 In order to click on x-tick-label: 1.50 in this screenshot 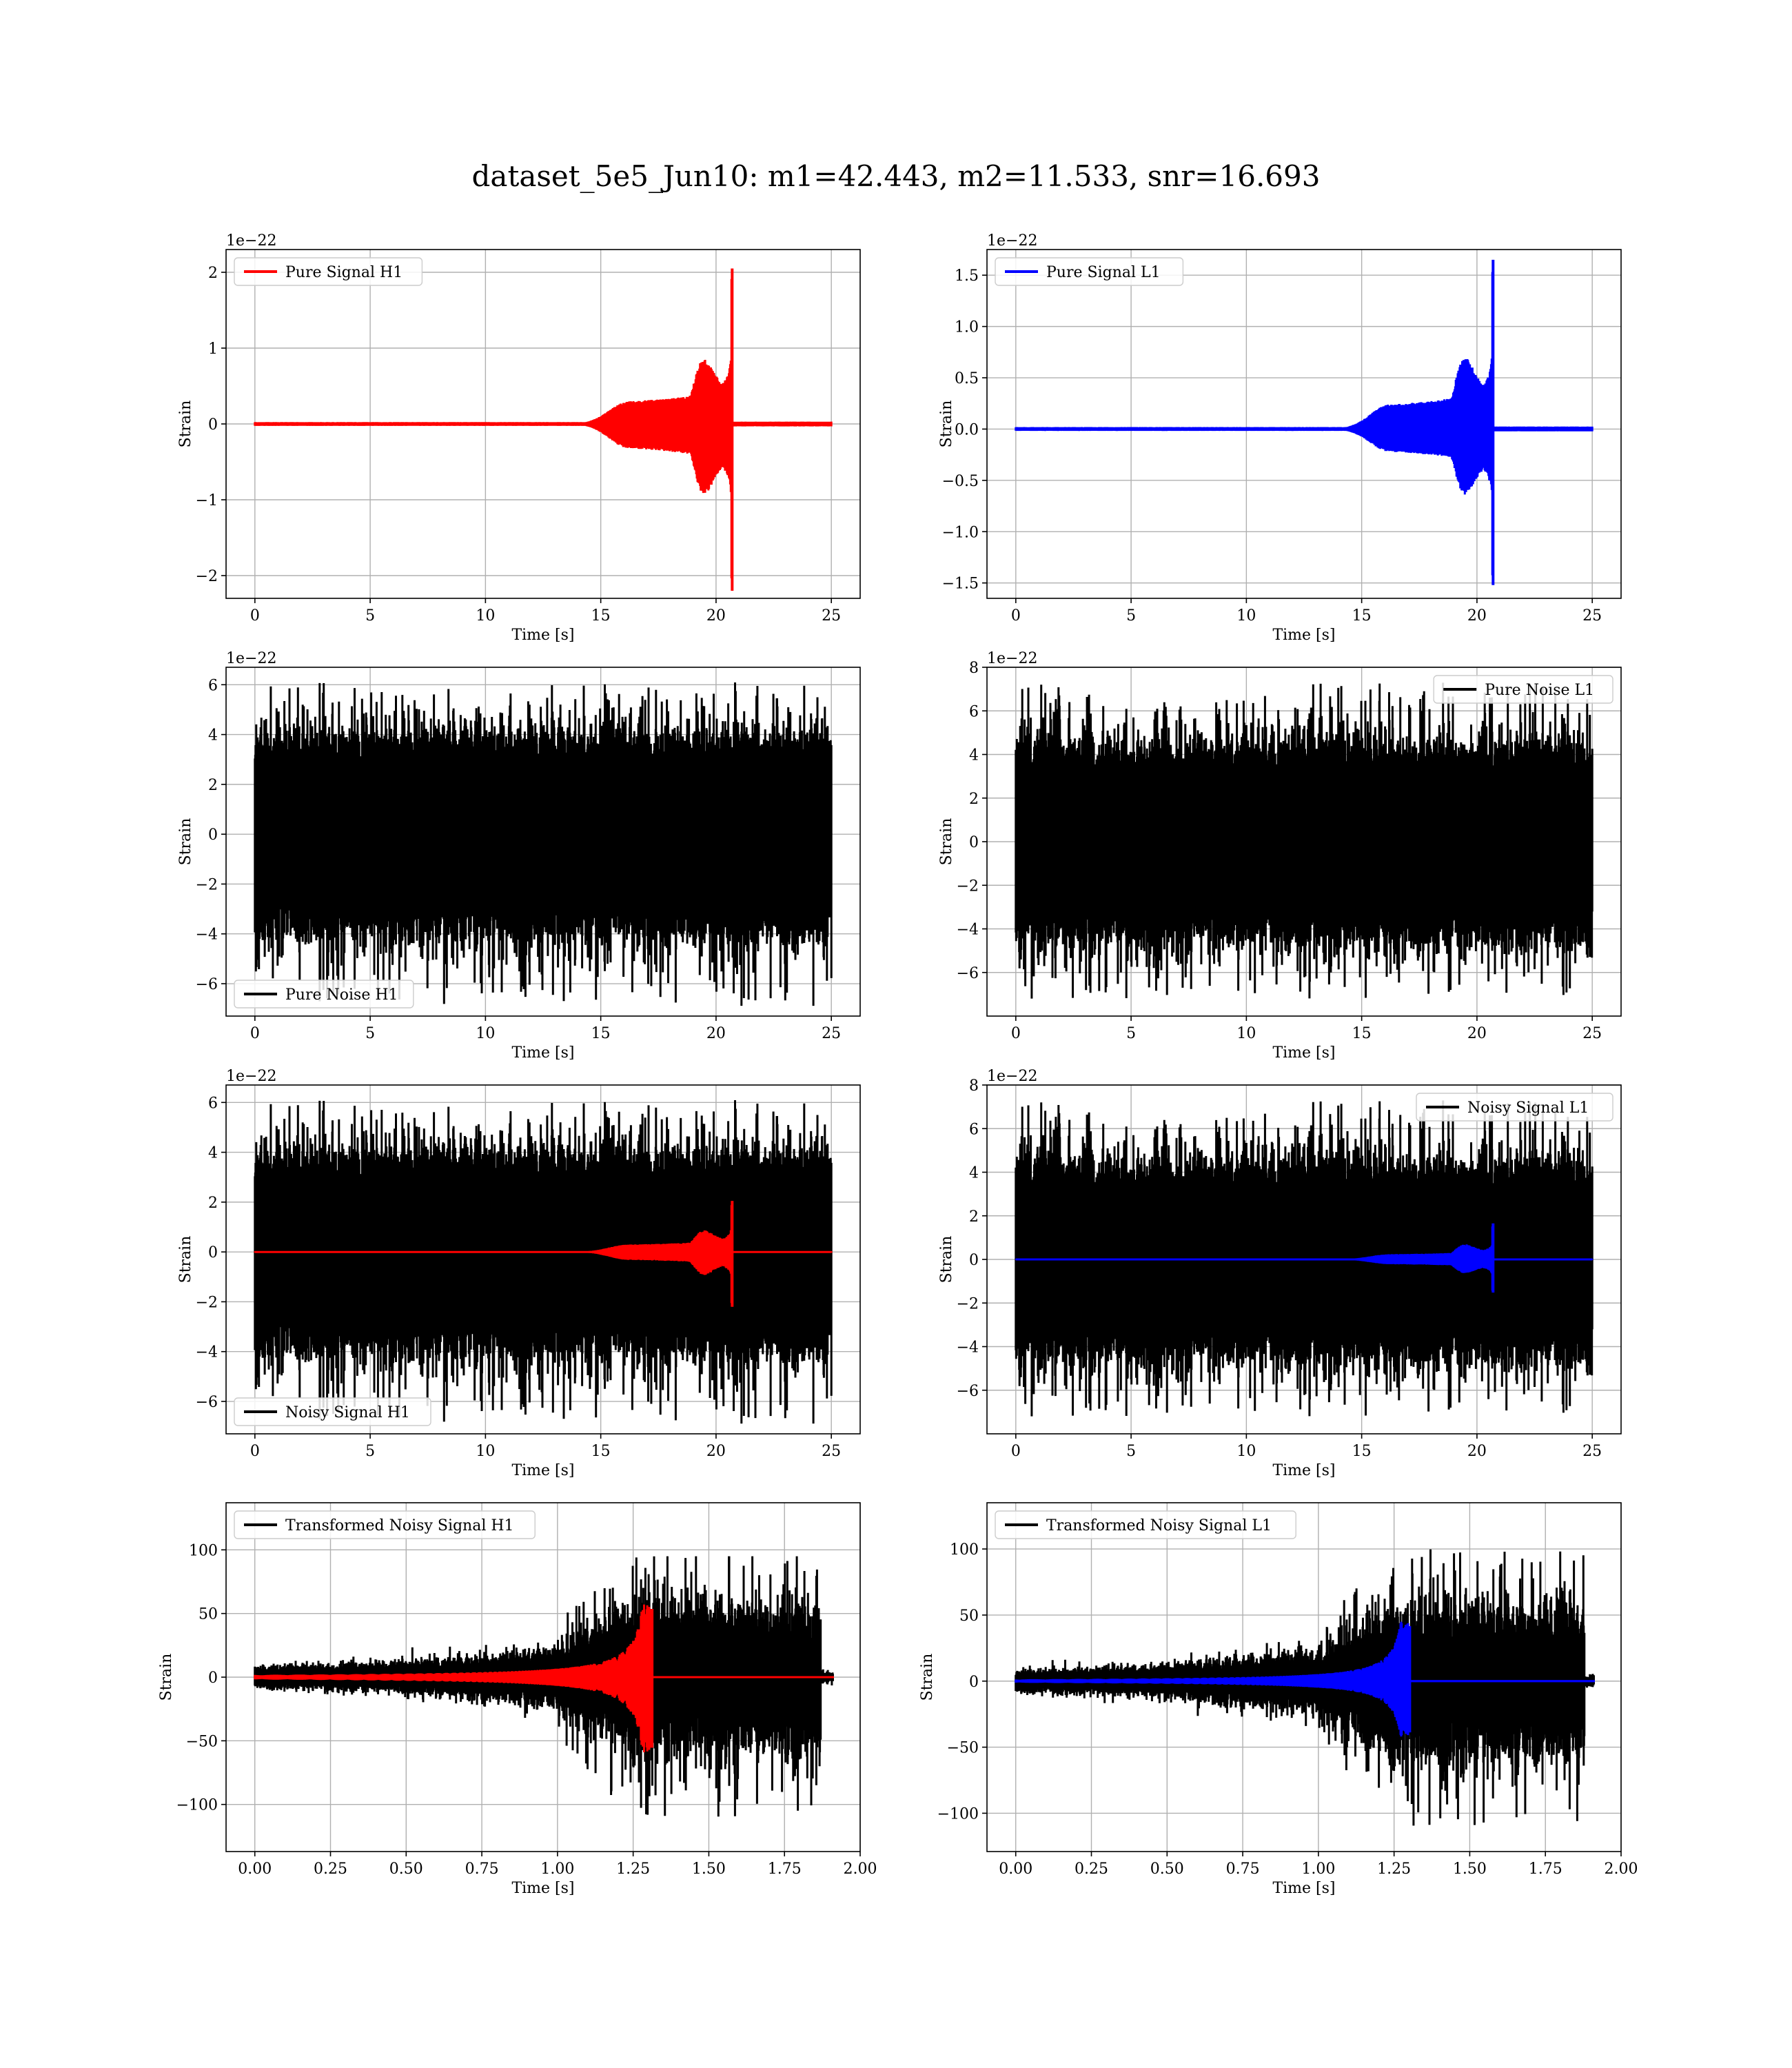, I will do `click(709, 1869)`.